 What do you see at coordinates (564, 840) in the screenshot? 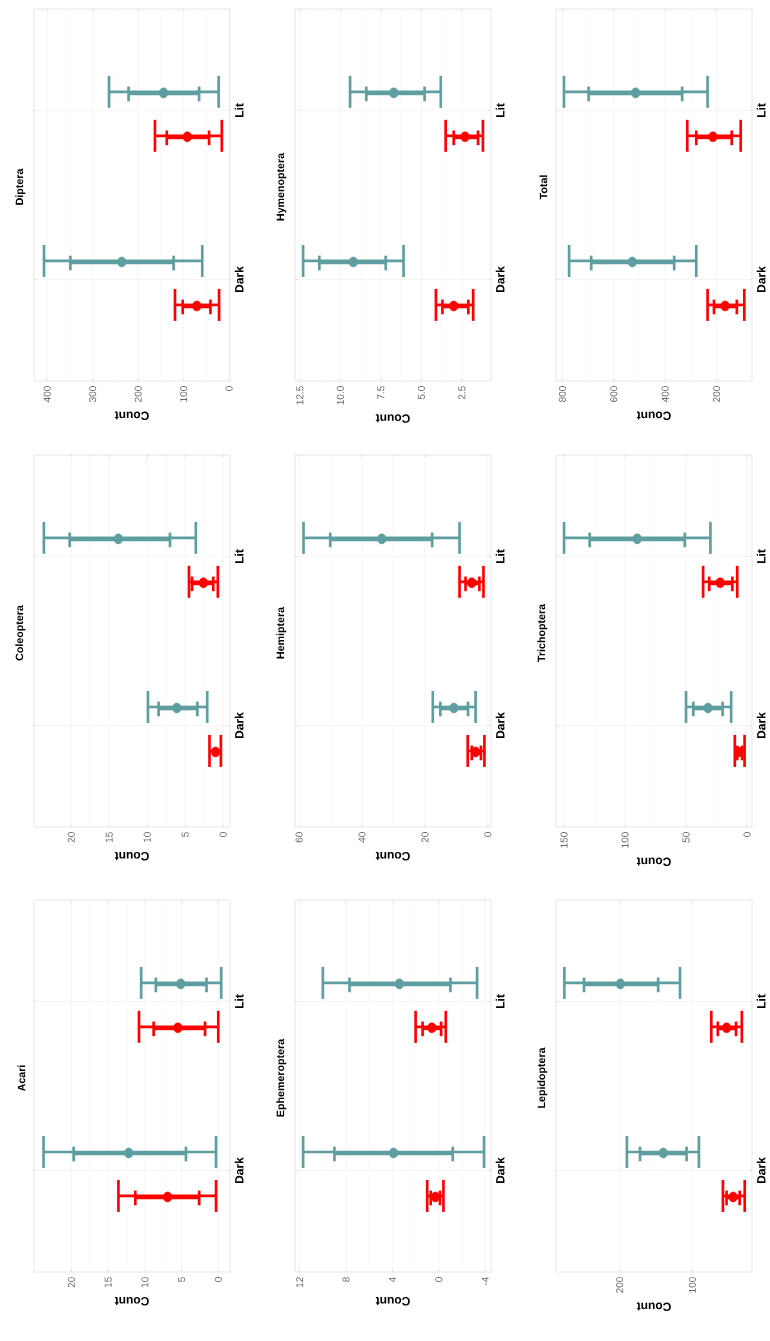
I see `x-tick-label: 150` at bounding box center [564, 840].